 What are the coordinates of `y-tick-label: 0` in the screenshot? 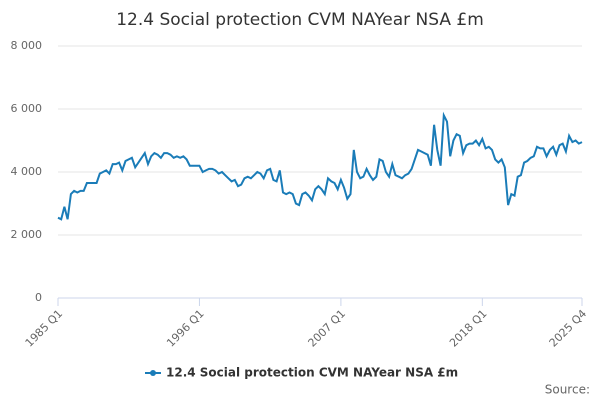 It's located at (38, 297).